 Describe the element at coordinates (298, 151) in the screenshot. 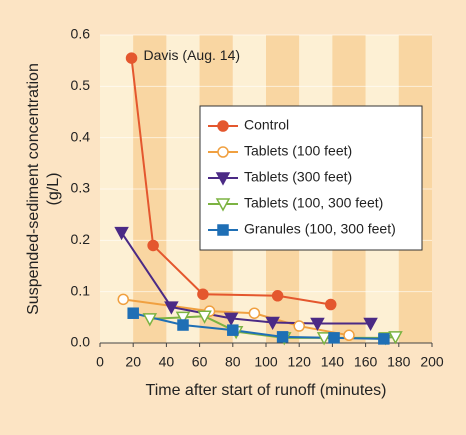

I see `legend-label: Tablets (100 feet)` at that location.